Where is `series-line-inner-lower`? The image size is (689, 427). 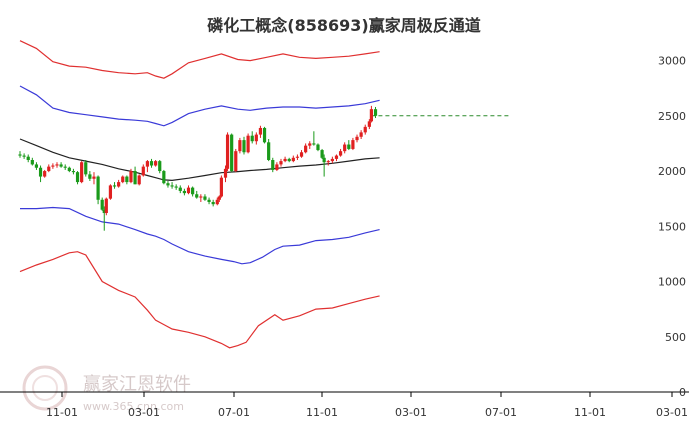
series-line-inner-lower is located at coordinates (200, 235).